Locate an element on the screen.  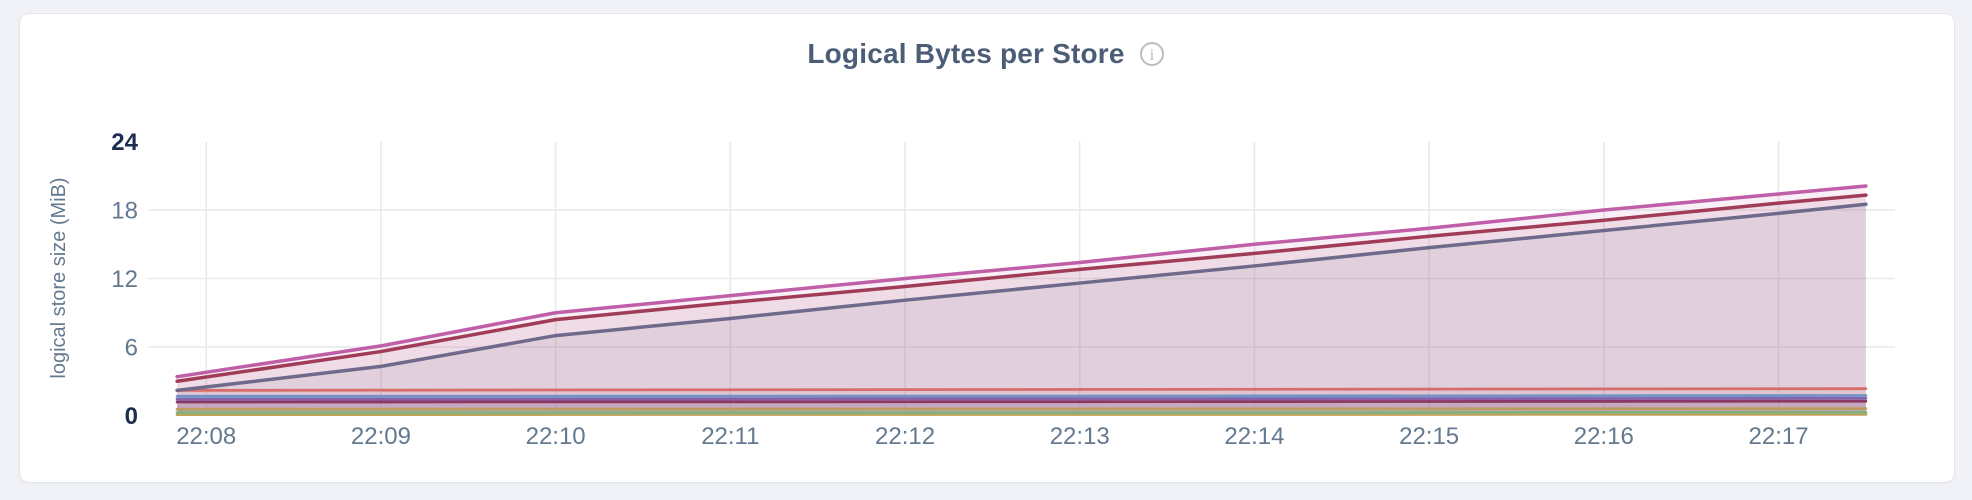
x-tick-label: 22:15 is located at coordinates (1429, 436).